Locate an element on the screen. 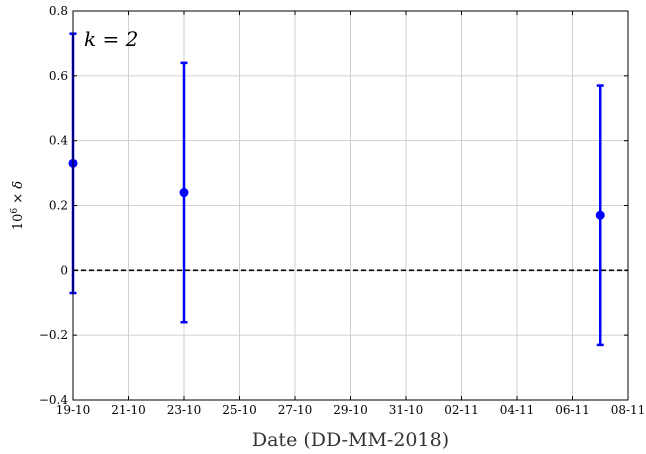 This screenshot has height=454, width=646. x-tick-label: 31-10 is located at coordinates (406, 410).